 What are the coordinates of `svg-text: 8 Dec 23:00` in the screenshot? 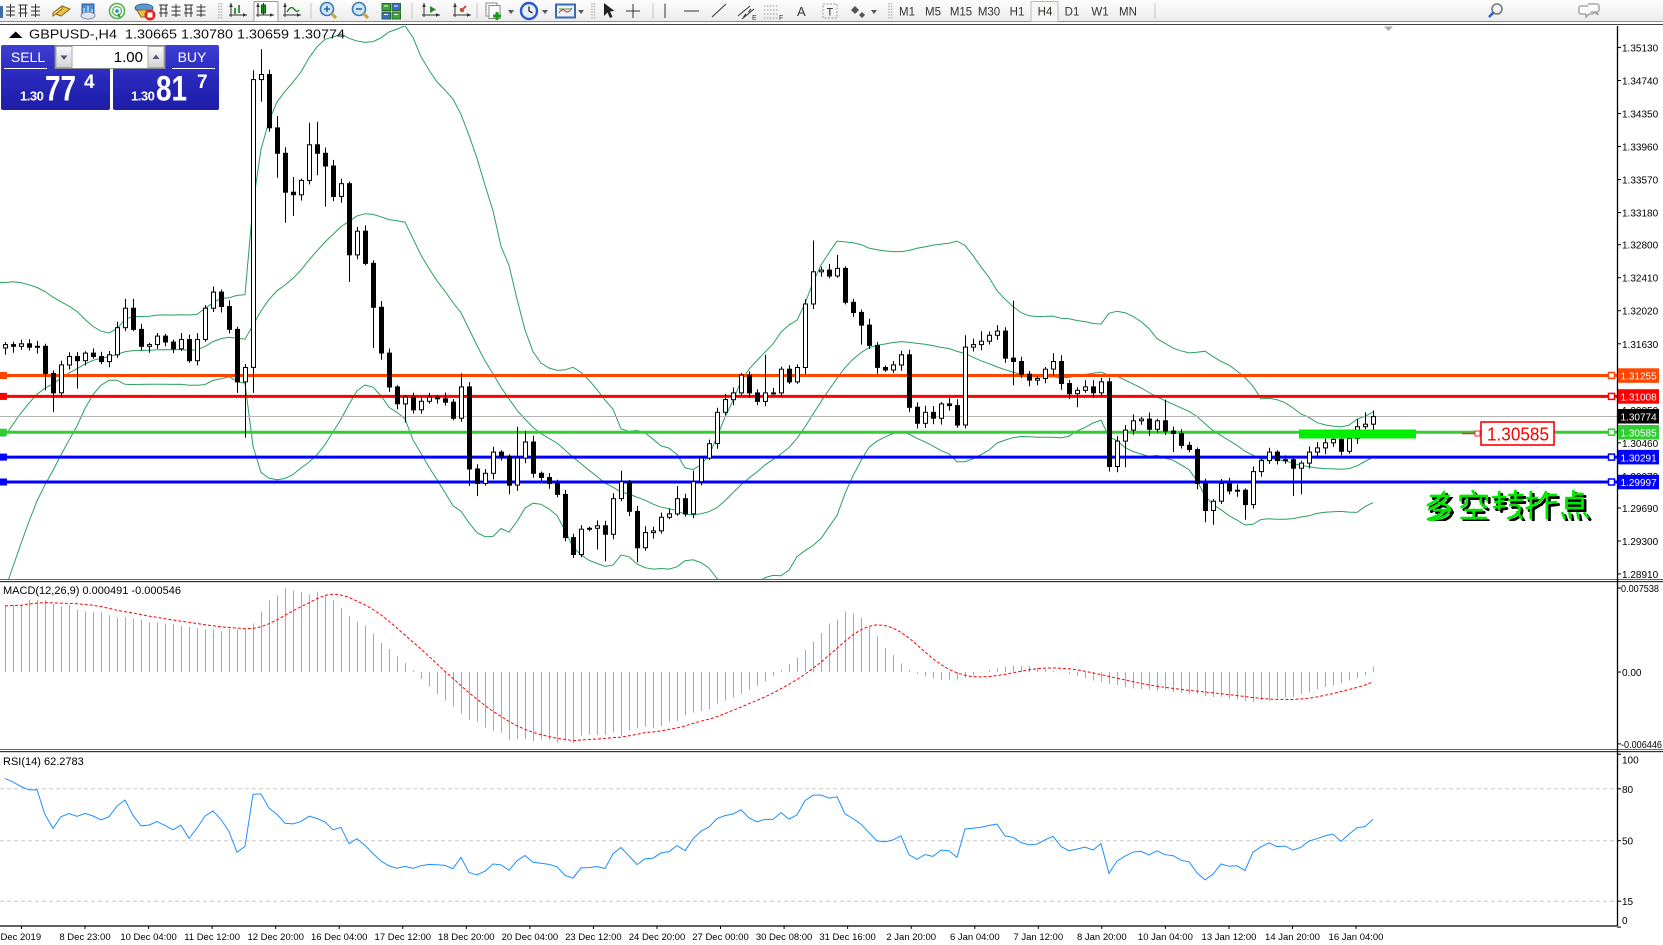 It's located at (84, 937).